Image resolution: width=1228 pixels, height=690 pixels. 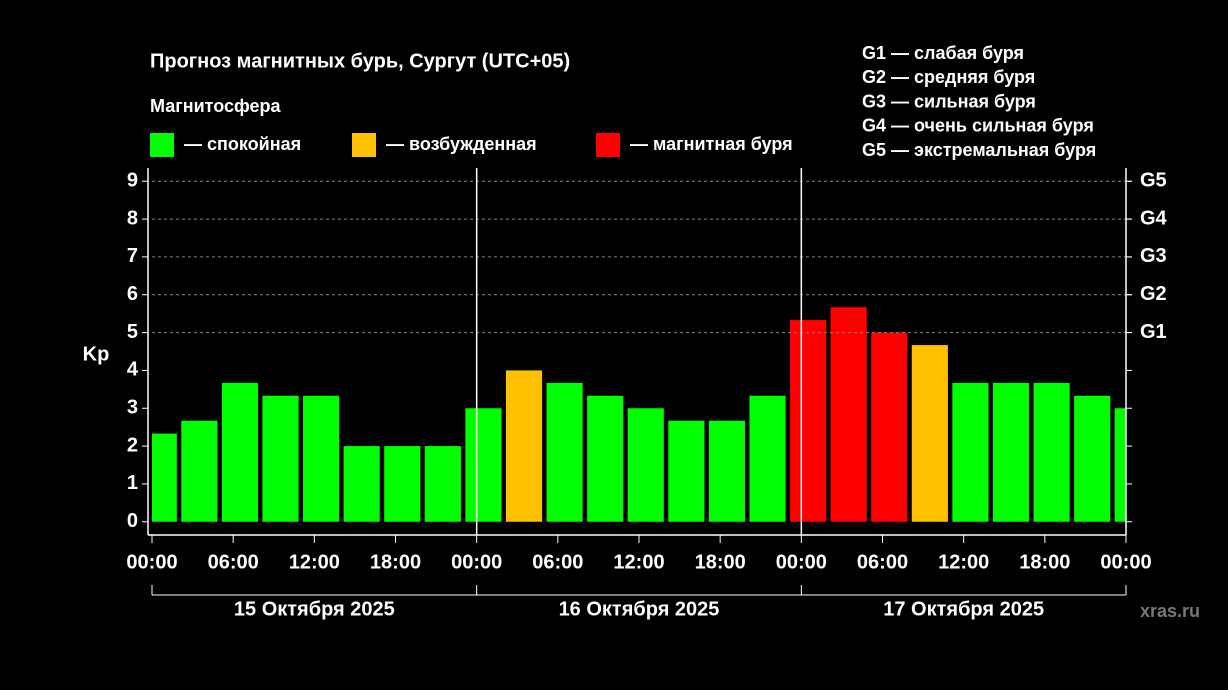 I want to click on storm-scale-label: G4 — очень сильная буря, so click(x=978, y=126).